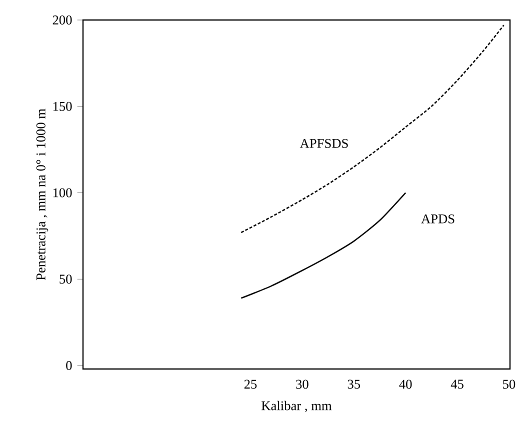  I want to click on y-tick-label: 100, so click(62, 193).